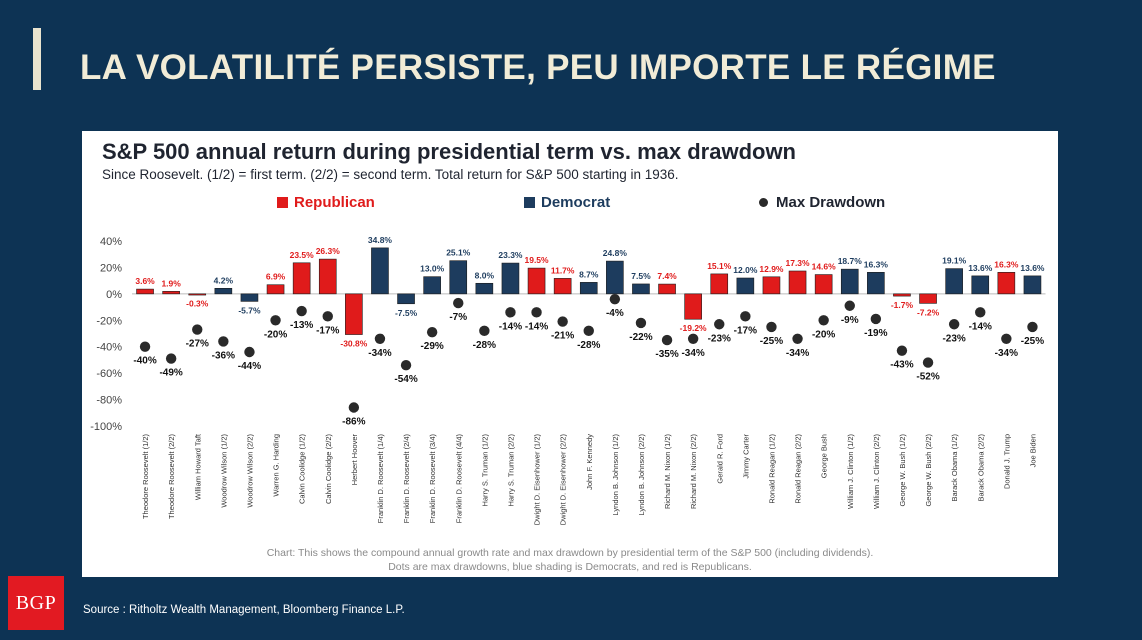 This screenshot has width=1142, height=640. I want to click on category-label: William Howard Taft, so click(197, 466).